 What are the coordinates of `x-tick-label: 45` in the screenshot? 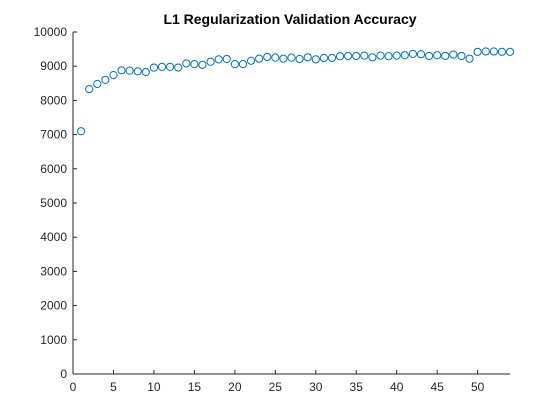 It's located at (437, 387).